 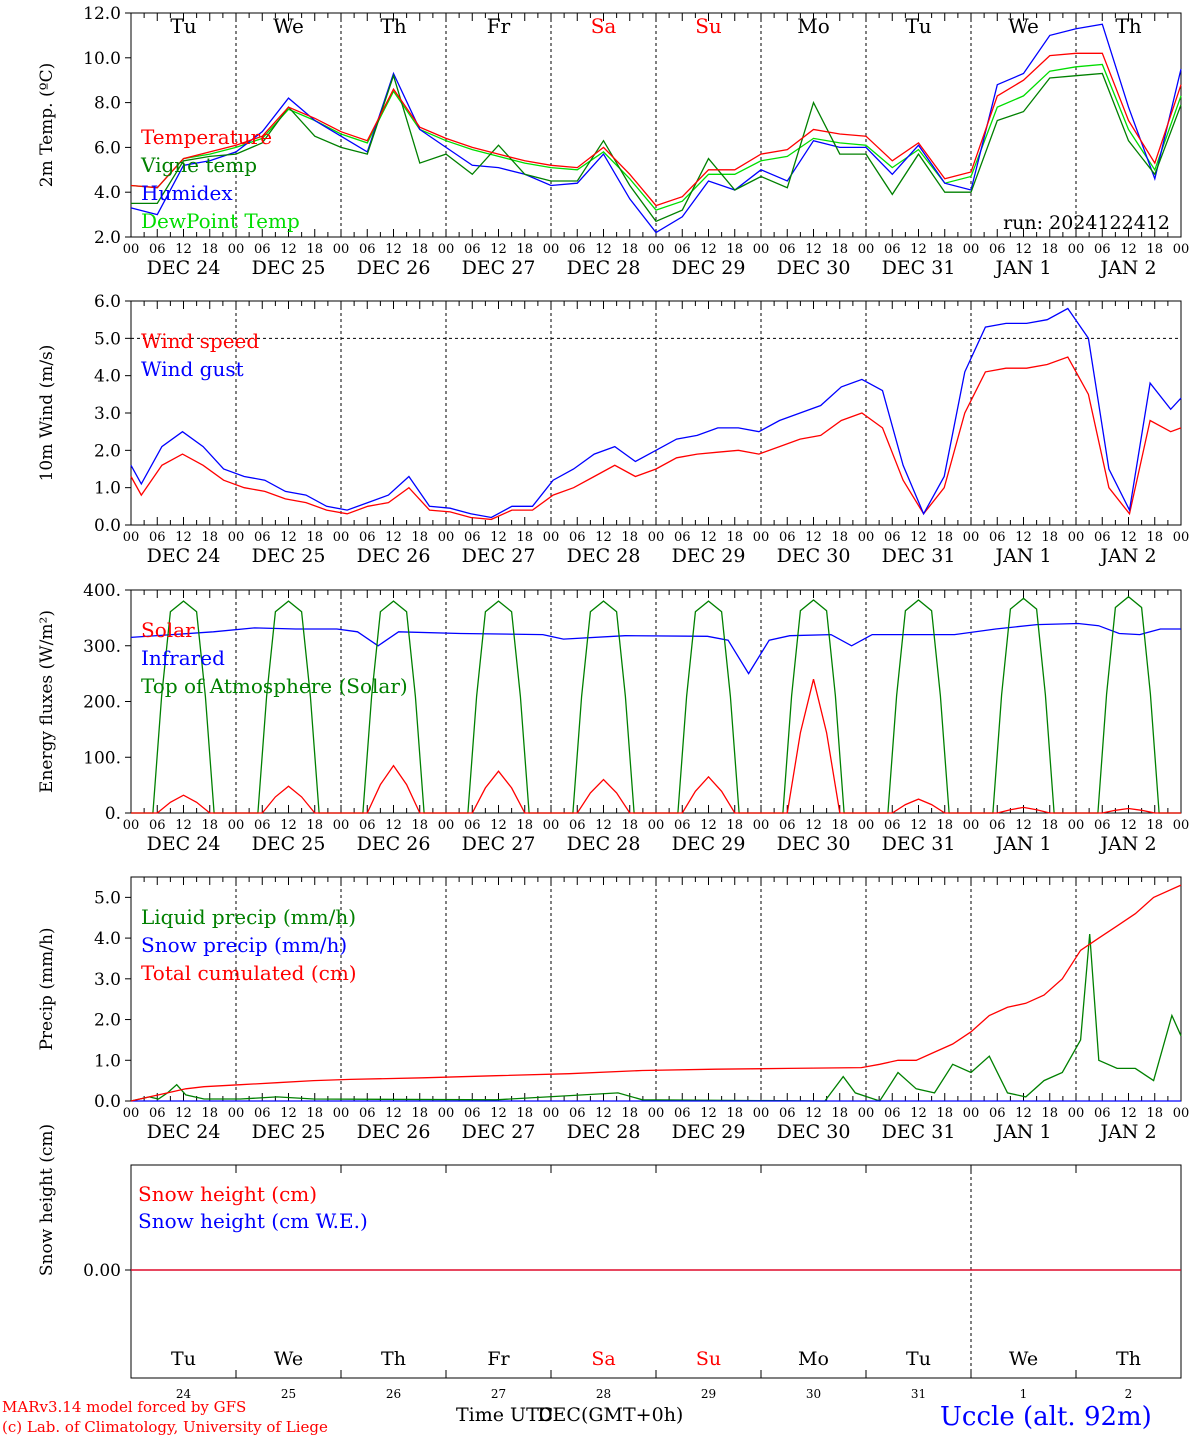 What do you see at coordinates (47, 413) in the screenshot?
I see `y-axis-label: 10m Wind (m/s)` at bounding box center [47, 413].